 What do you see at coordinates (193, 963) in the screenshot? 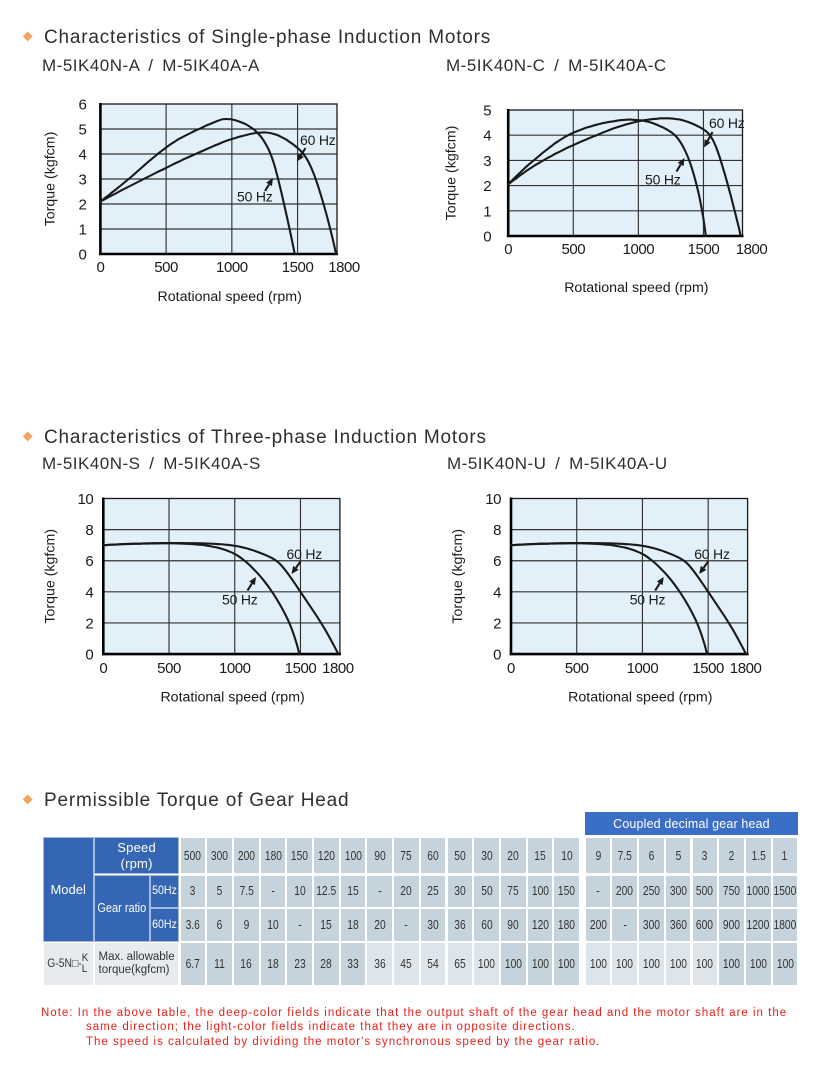
I see `torque-cell: 6.7` at bounding box center [193, 963].